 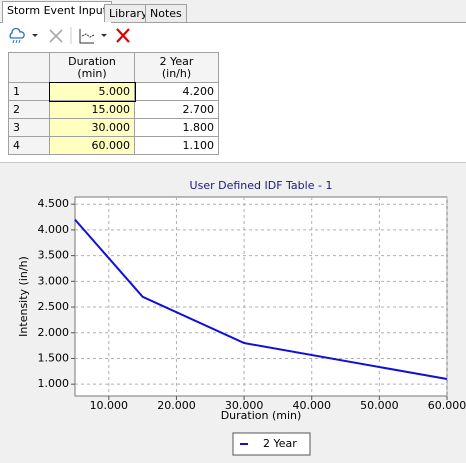 What do you see at coordinates (176, 127) in the screenshot?
I see `intensity-cell: 1.800` at bounding box center [176, 127].